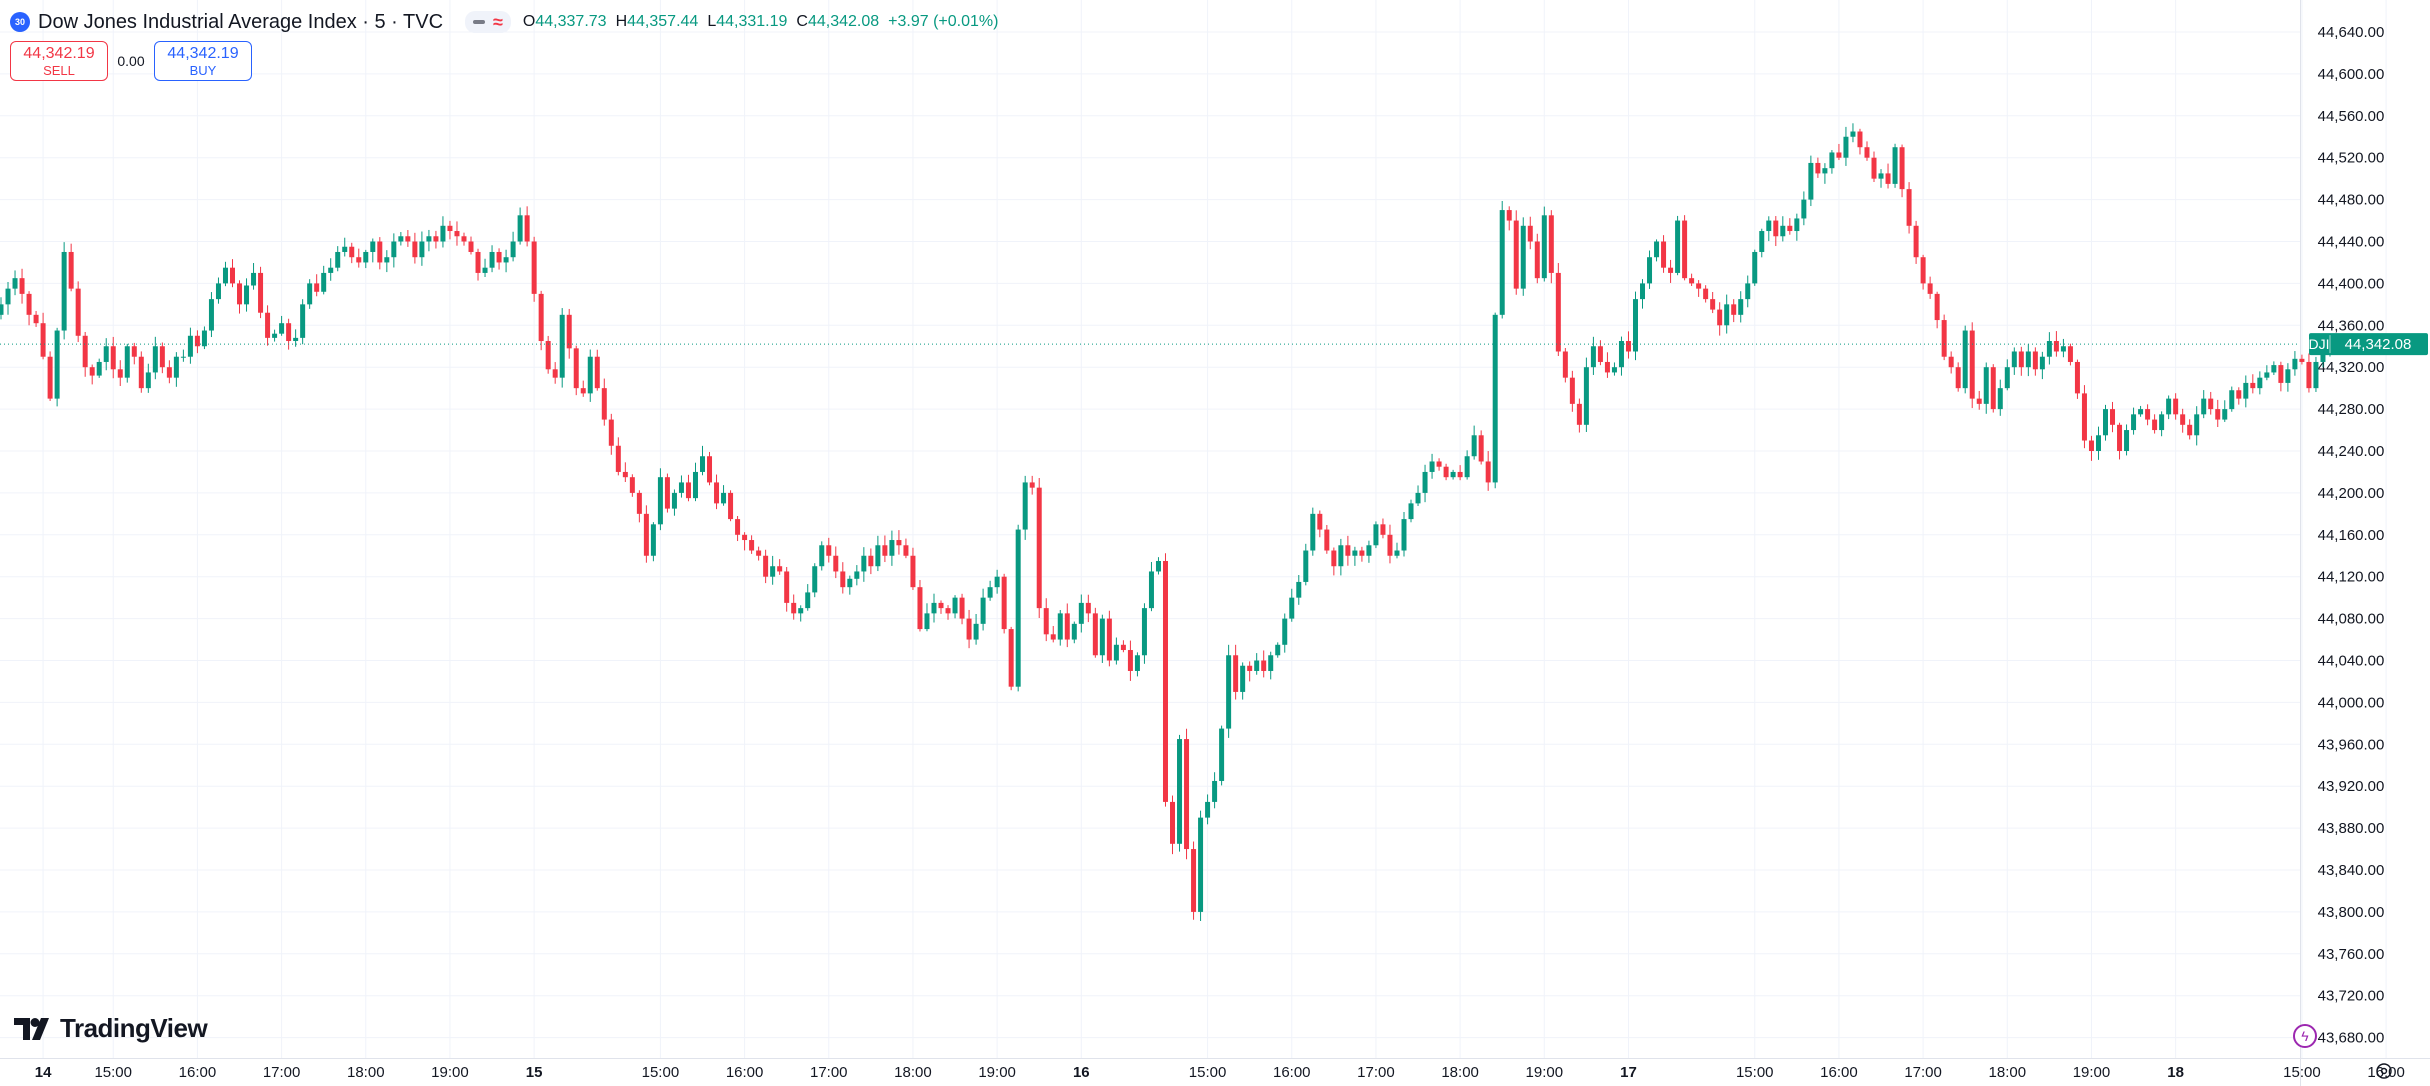 The width and height of the screenshot is (2430, 1086). What do you see at coordinates (20, 22) in the screenshot?
I see `dow-jones-logo-icon: 30` at bounding box center [20, 22].